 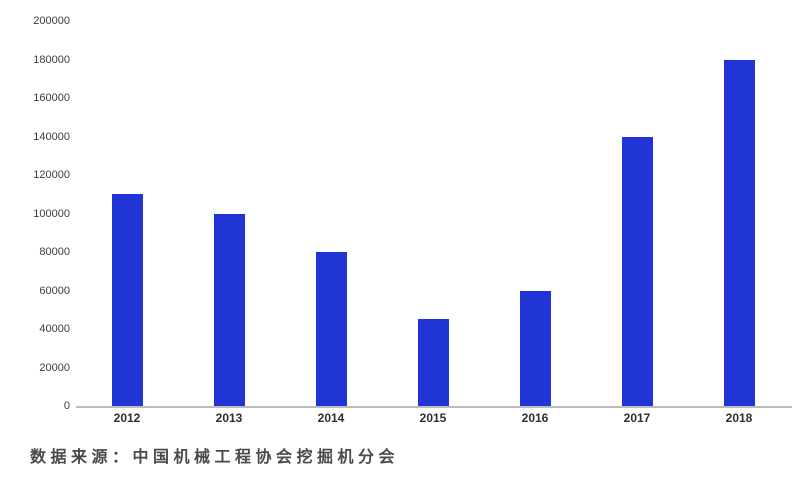 What do you see at coordinates (54, 290) in the screenshot?
I see `y-axis-tick-label: 60000` at bounding box center [54, 290].